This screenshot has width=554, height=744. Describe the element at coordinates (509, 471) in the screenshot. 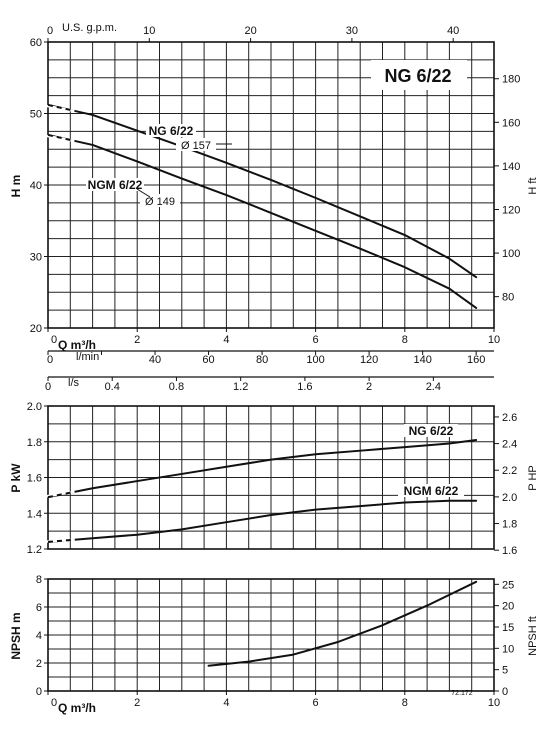

I see `y-right-tick-label: 2.2` at that location.